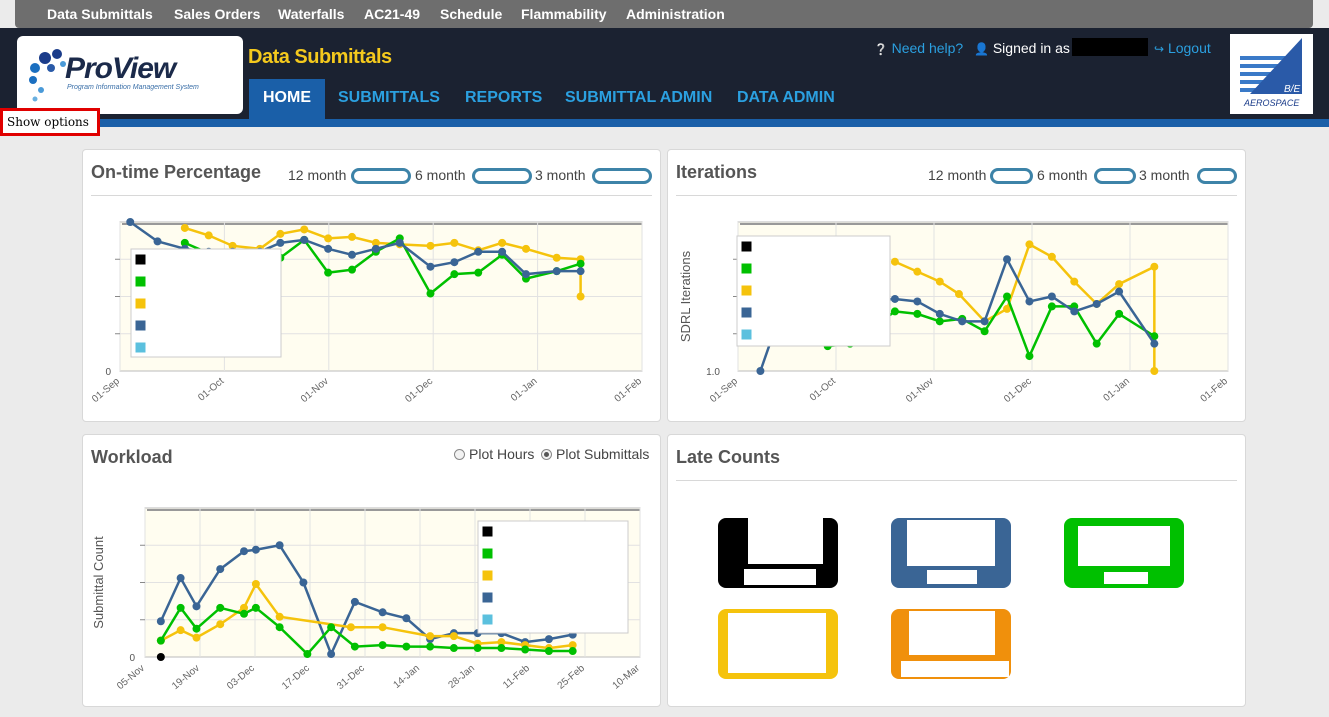  I want to click on page-title: Data Submittals, so click(320, 57).